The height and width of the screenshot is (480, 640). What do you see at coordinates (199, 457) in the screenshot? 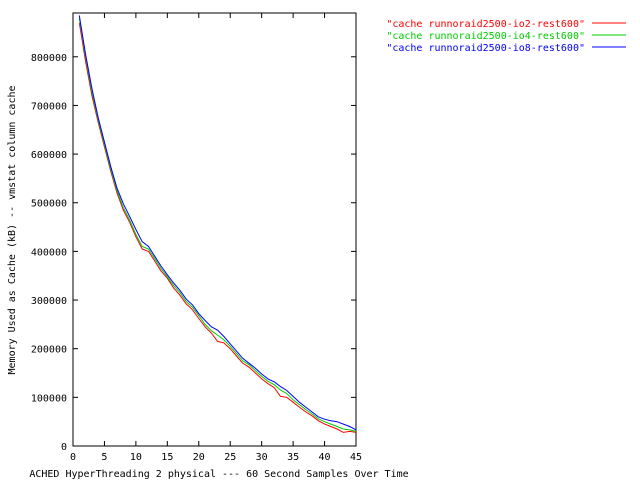
I see `x-tick-label: 20` at bounding box center [199, 457].